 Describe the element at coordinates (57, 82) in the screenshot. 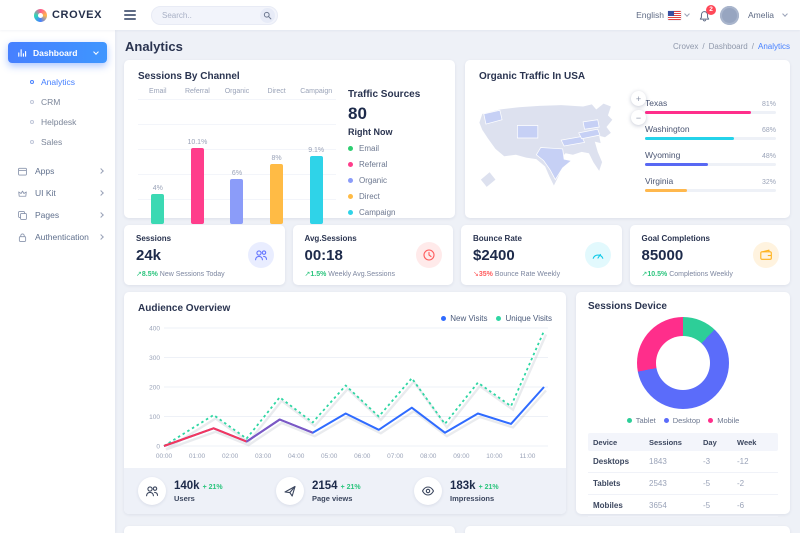

I see `sidebar-item-analytics: Analytics` at that location.